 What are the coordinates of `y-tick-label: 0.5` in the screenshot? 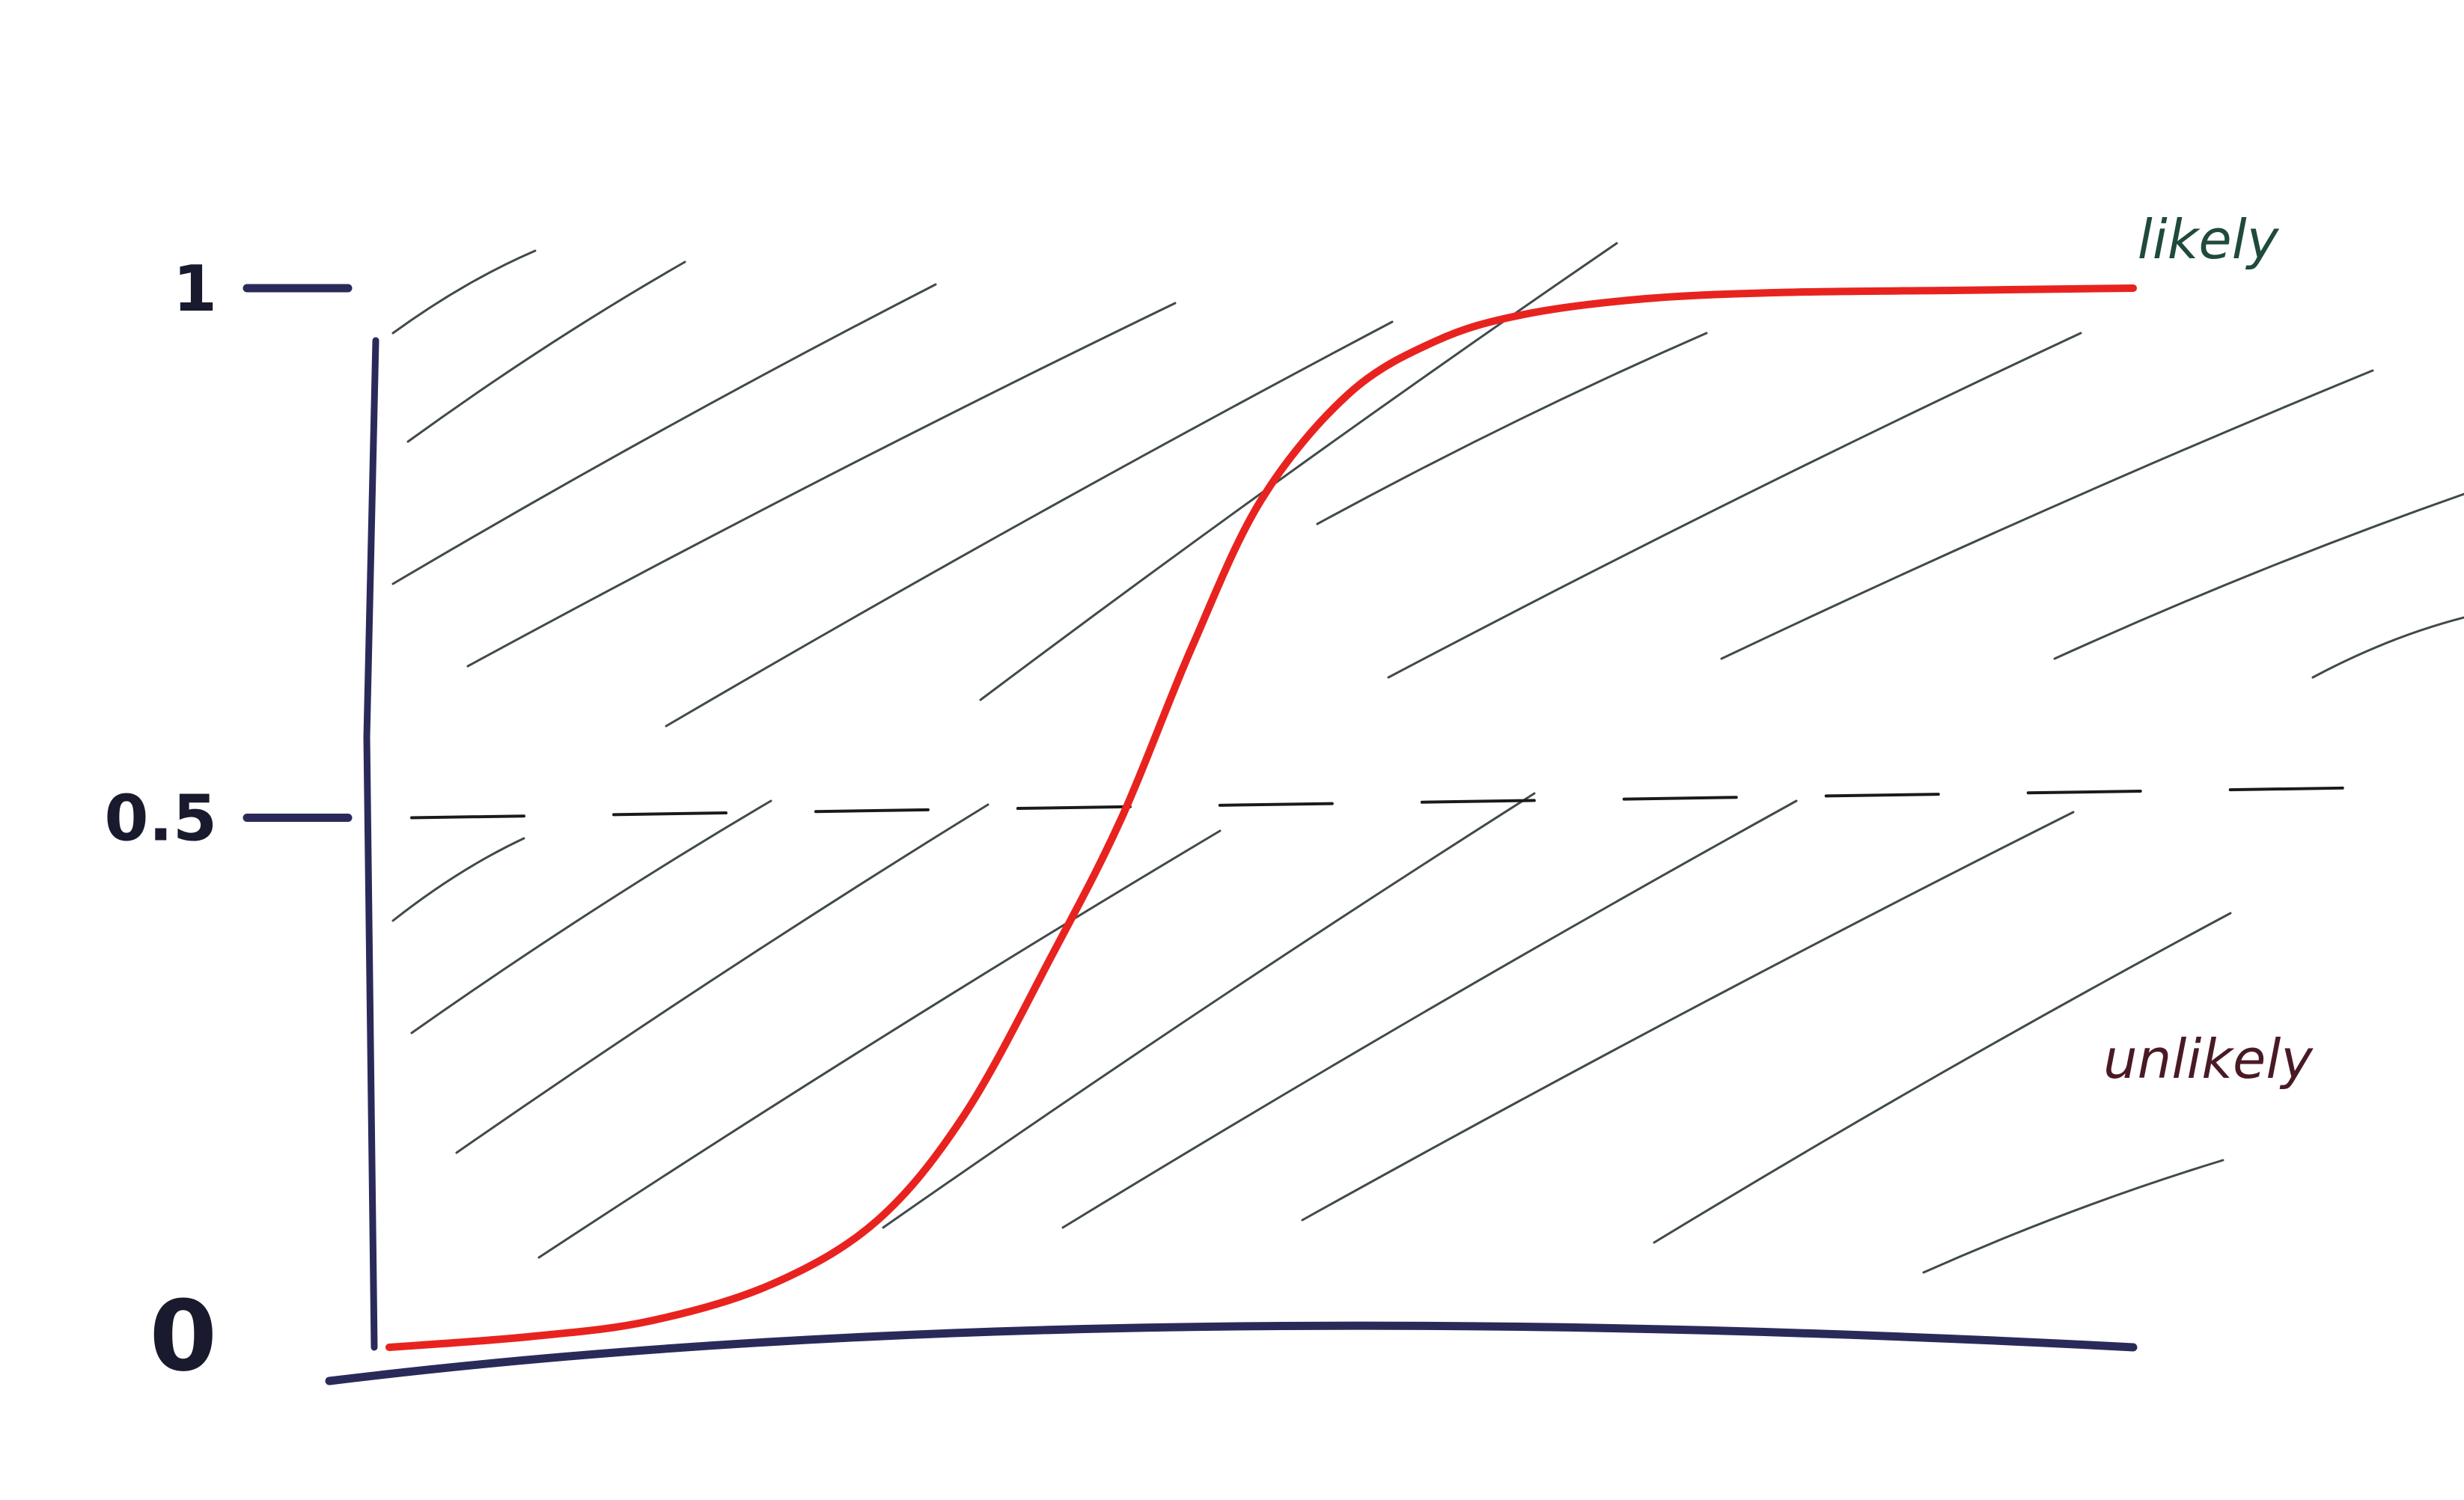 It's located at (160, 819).